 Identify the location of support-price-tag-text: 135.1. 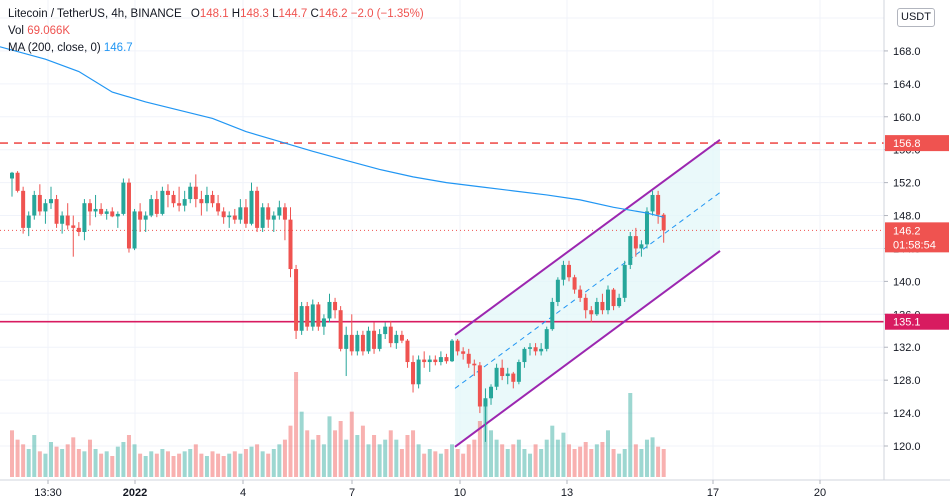
(907, 323).